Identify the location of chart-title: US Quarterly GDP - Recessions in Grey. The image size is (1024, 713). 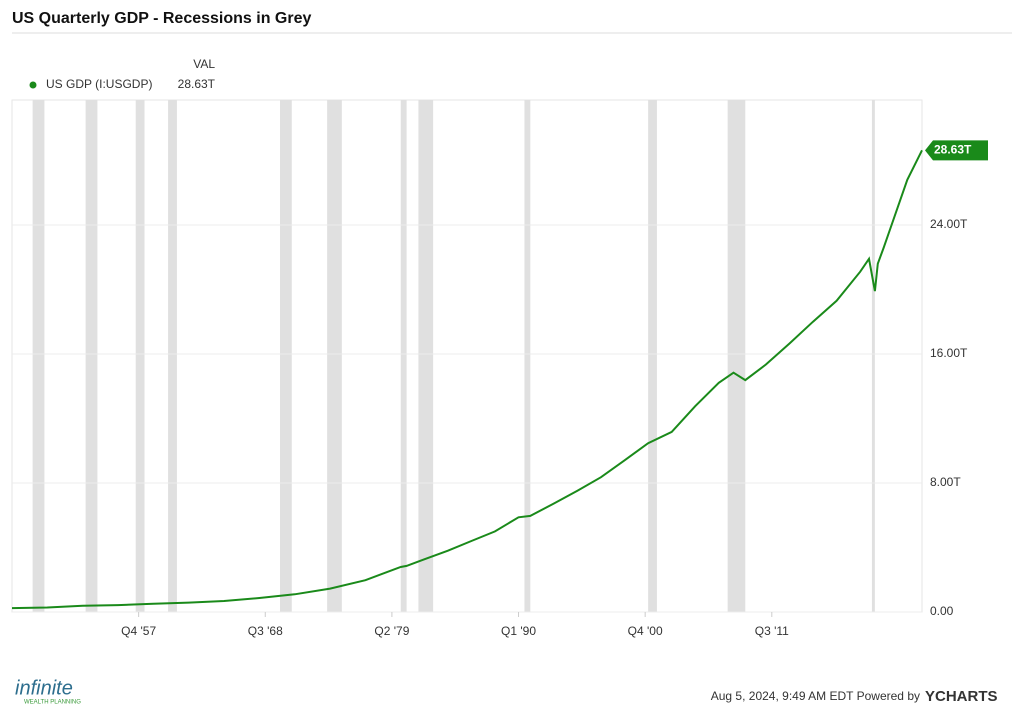
(161, 18).